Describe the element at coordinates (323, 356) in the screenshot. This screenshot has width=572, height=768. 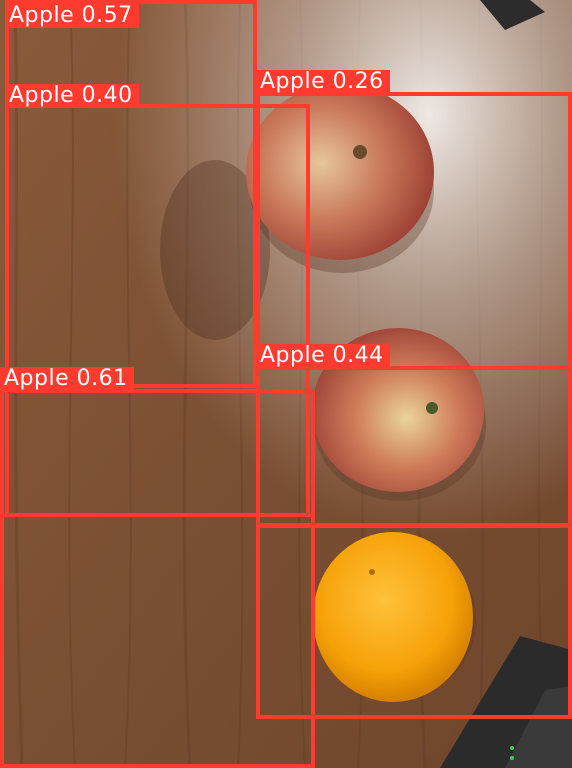
I see `detection-label: Apple 0.44` at that location.